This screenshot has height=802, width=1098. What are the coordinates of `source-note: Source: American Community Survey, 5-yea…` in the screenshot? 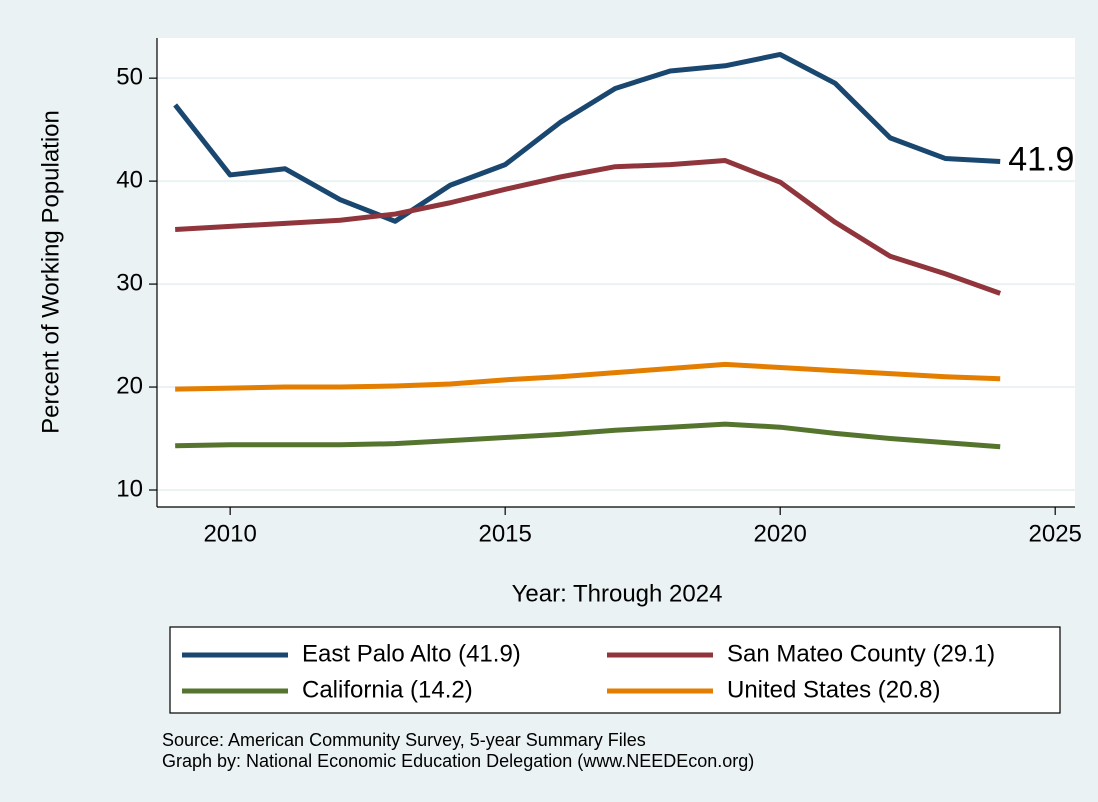 It's located at (404, 740).